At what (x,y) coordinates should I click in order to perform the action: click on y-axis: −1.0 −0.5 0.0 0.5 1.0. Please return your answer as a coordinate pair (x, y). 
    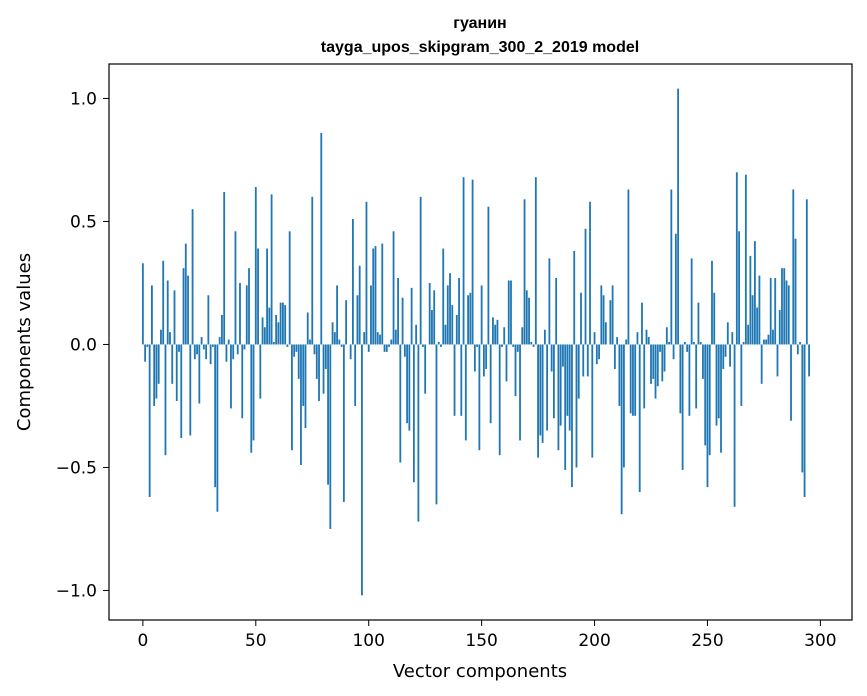
    Looking at the image, I should click on (82, 345).